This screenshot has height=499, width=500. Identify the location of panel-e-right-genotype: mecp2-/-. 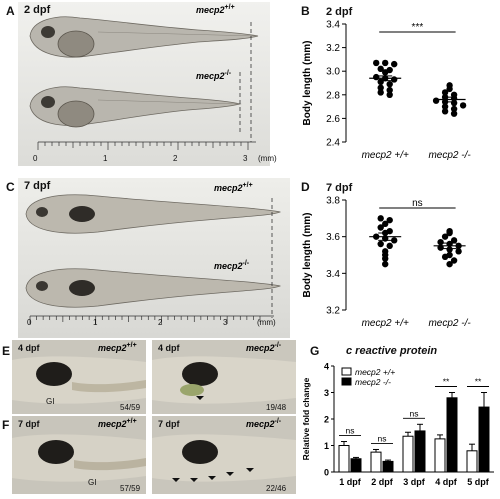
(264, 347).